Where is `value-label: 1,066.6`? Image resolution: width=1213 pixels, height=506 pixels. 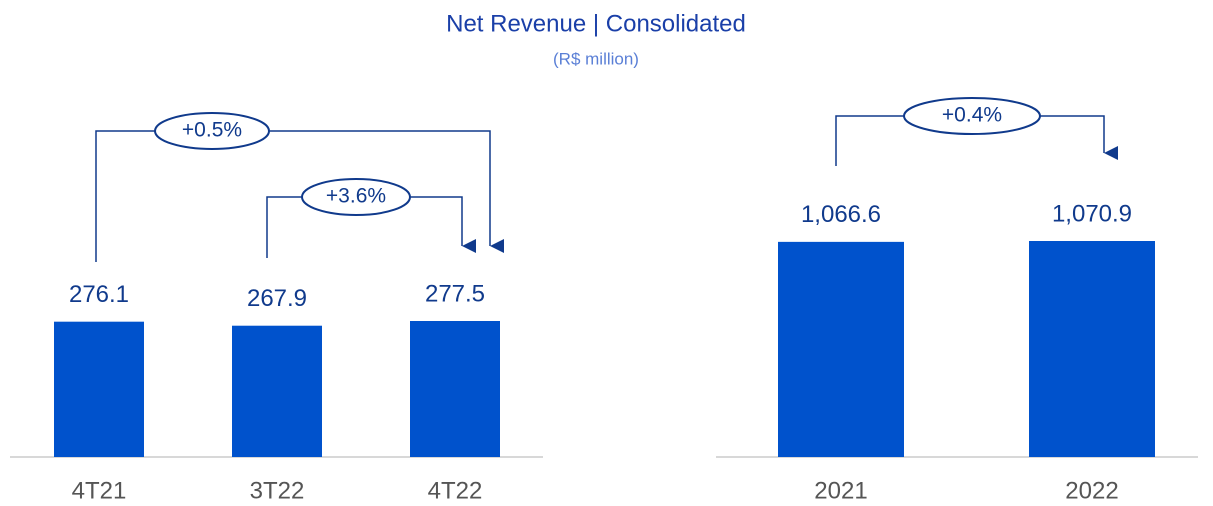 value-label: 1,066.6 is located at coordinates (841, 214).